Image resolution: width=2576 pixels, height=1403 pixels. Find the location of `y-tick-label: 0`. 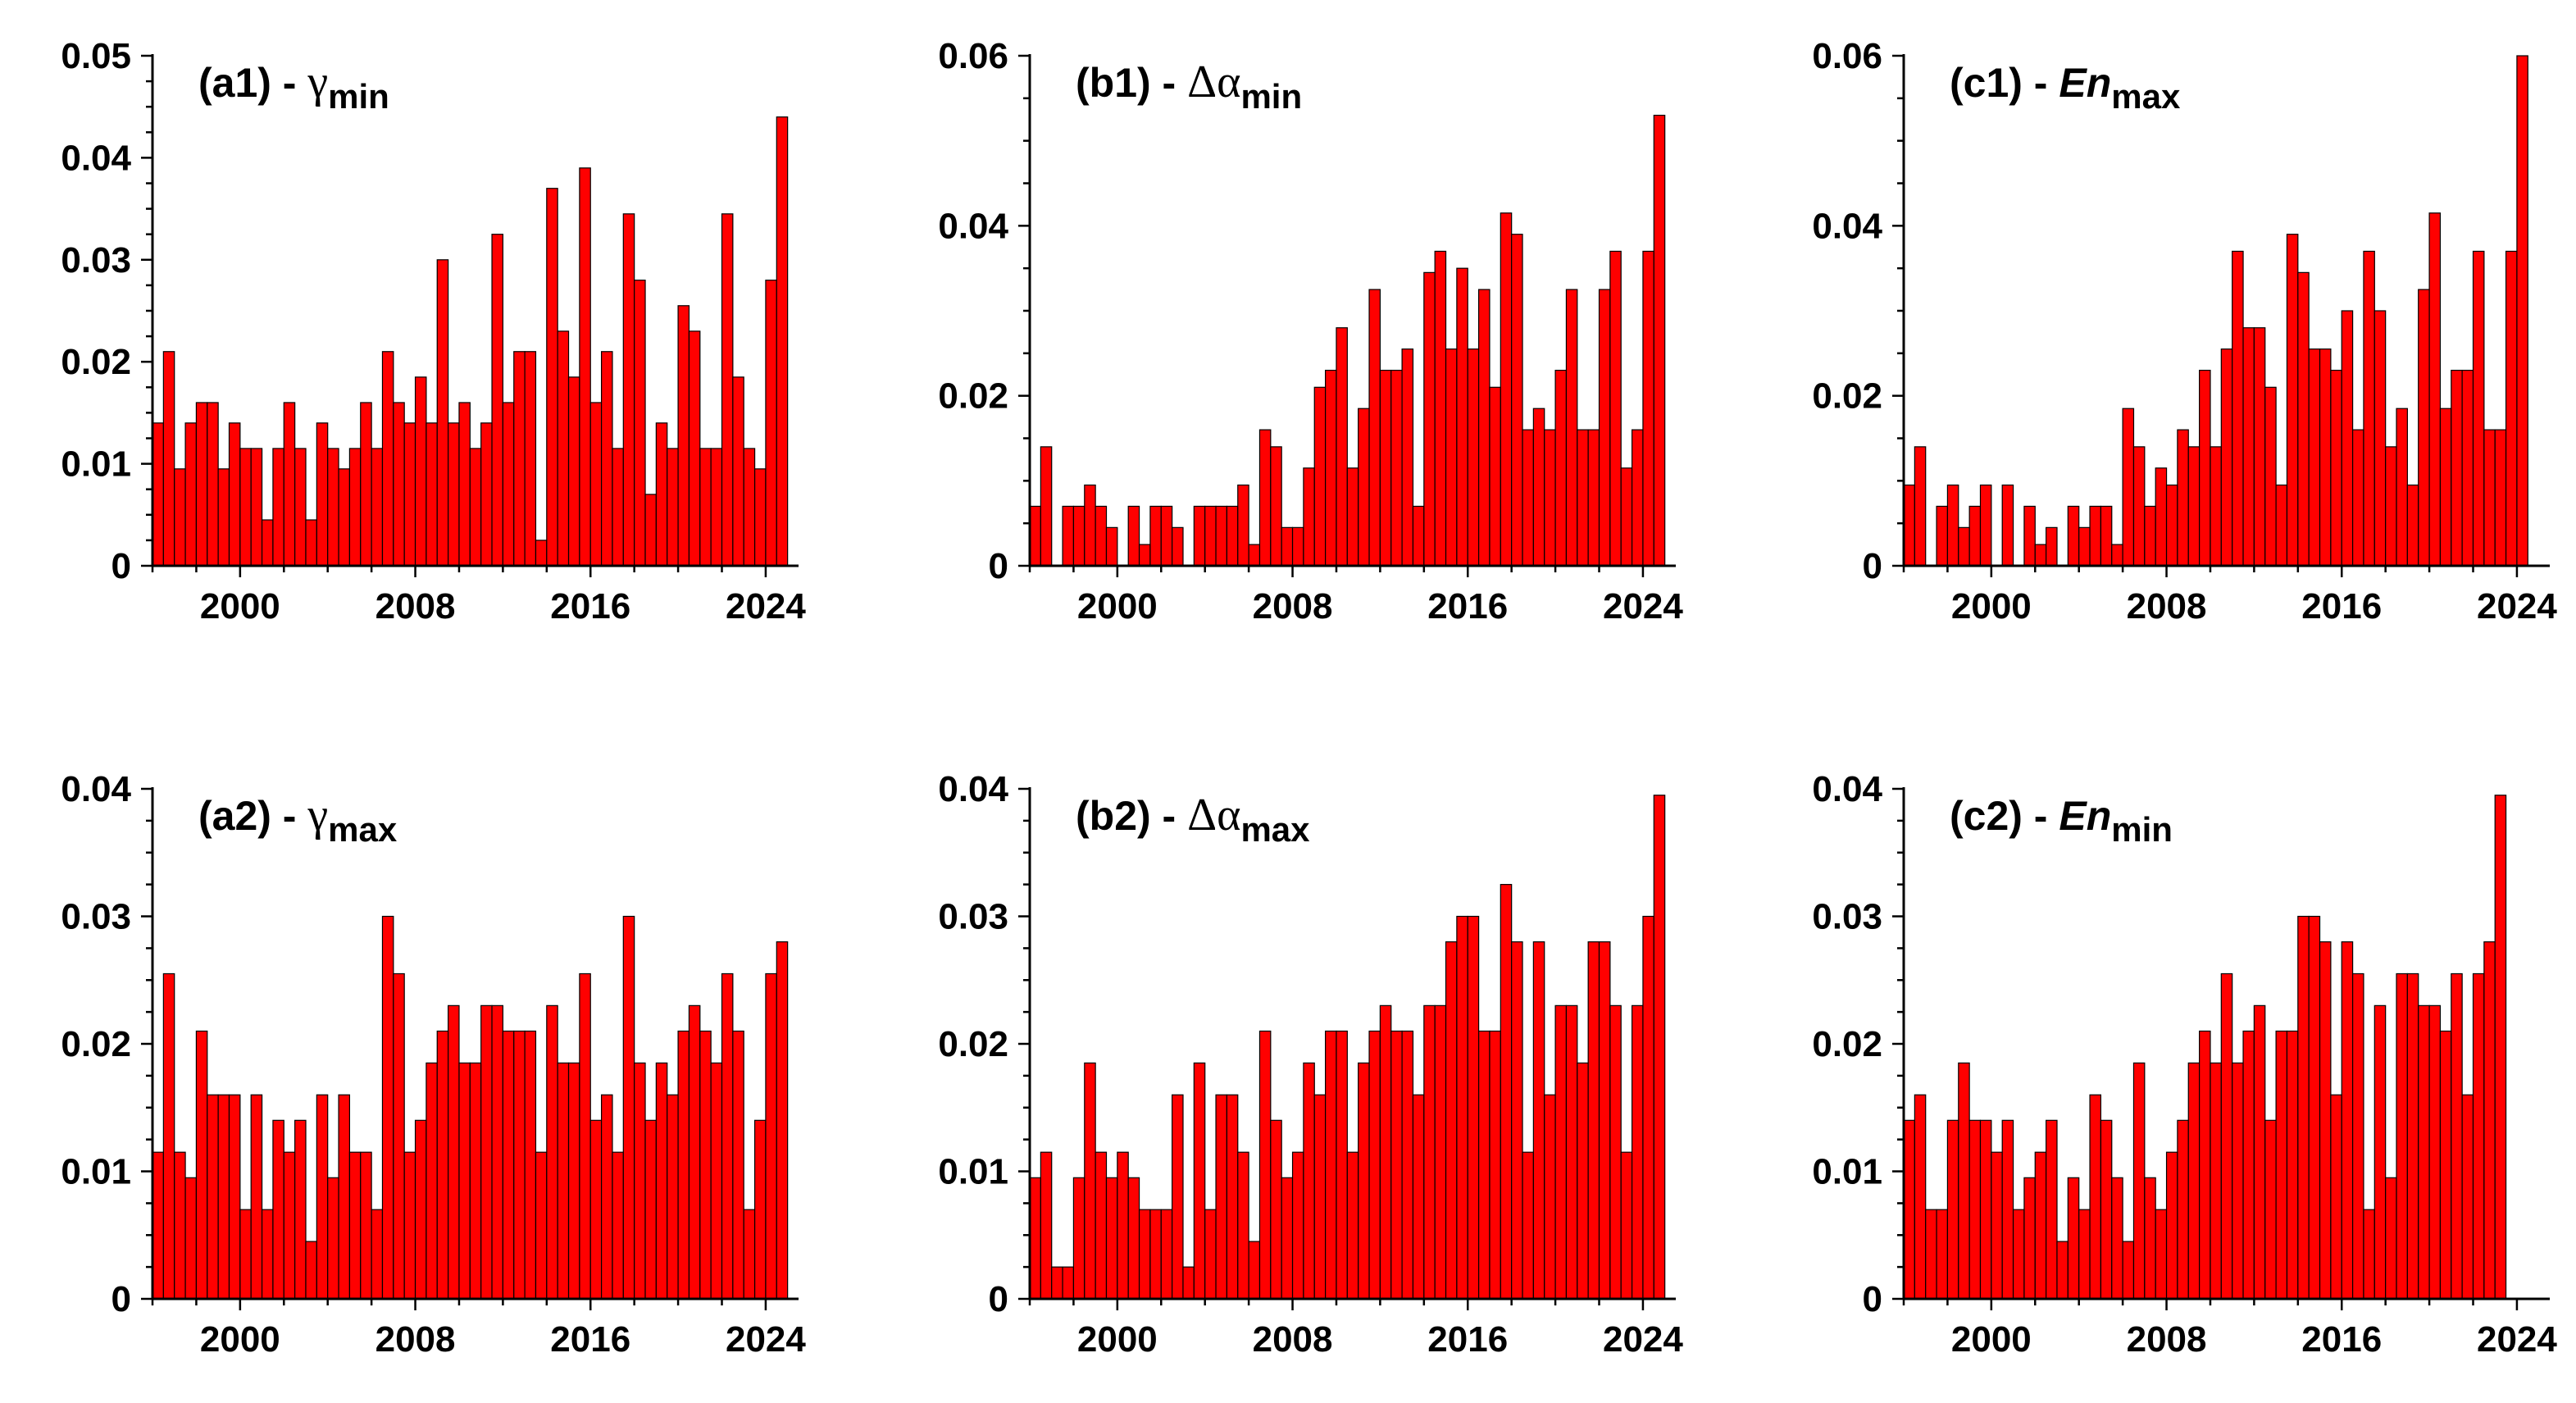

y-tick-label: 0 is located at coordinates (998, 566).